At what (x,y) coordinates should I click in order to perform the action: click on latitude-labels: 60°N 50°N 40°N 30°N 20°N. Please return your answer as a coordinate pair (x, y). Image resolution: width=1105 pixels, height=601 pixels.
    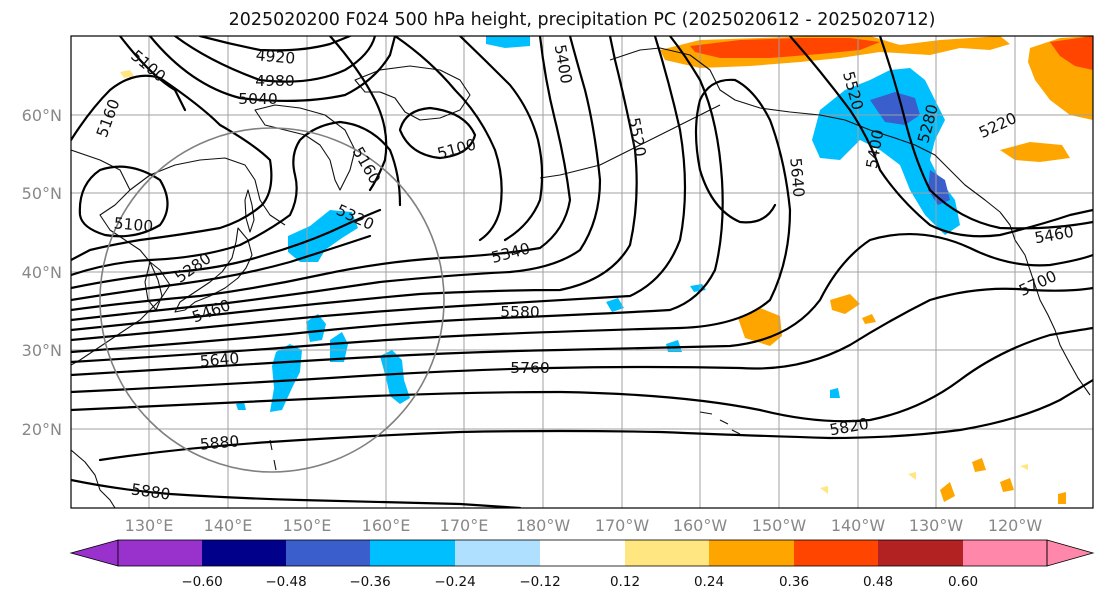
    Looking at the image, I should click on (42, 272).